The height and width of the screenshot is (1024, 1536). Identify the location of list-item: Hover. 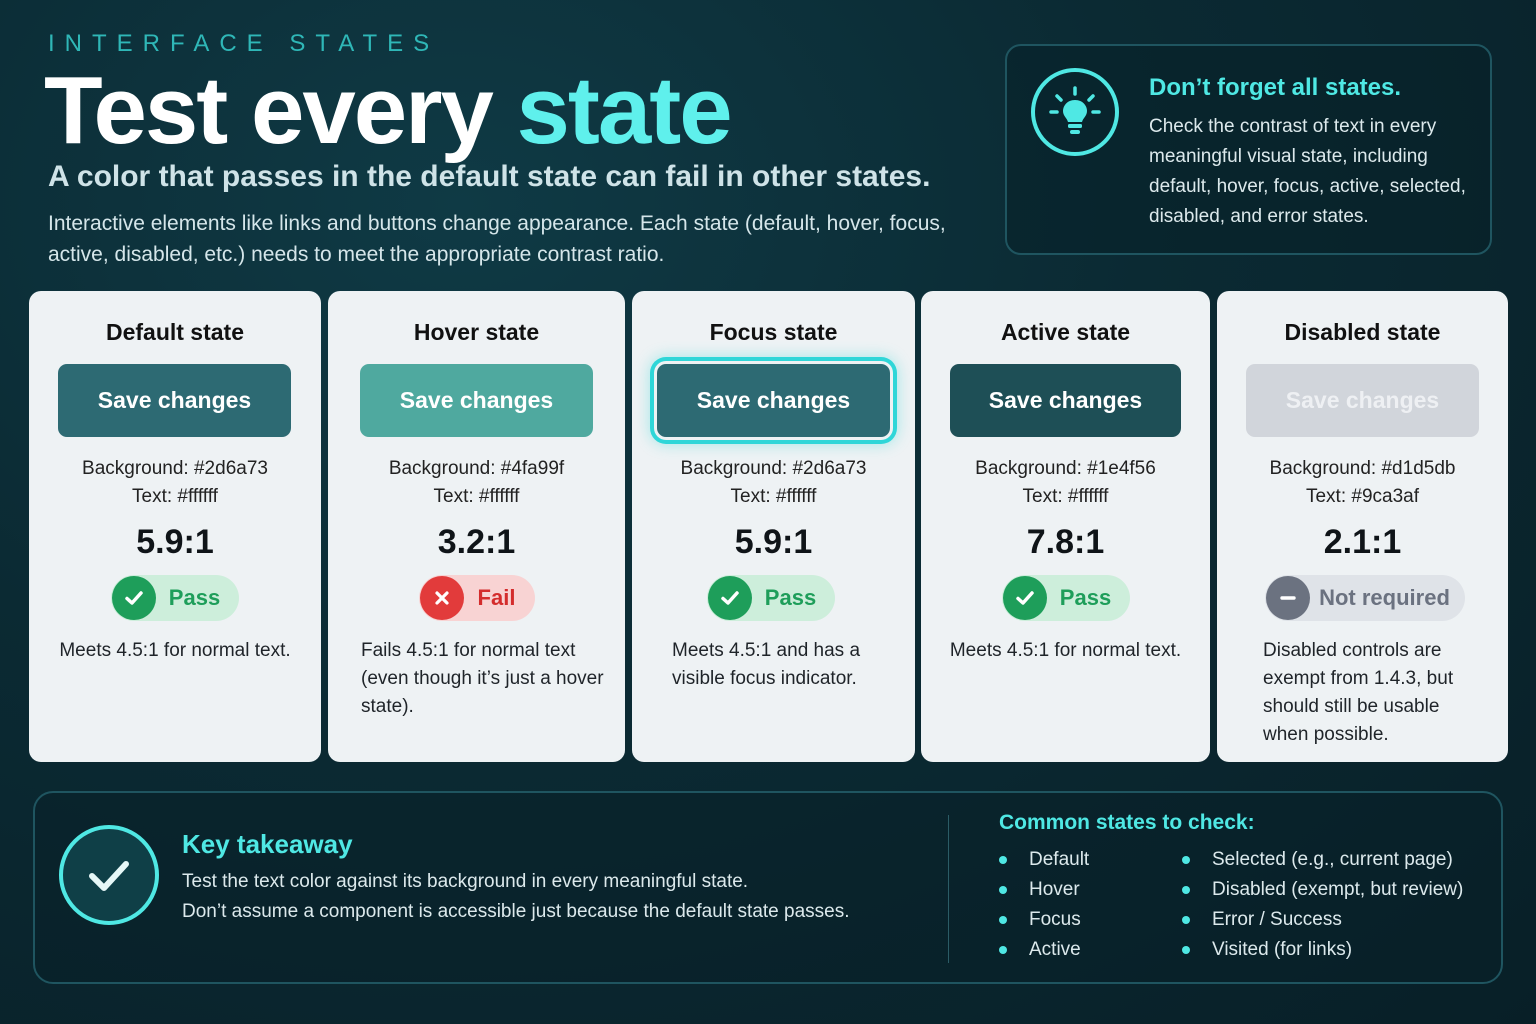
(1044, 890).